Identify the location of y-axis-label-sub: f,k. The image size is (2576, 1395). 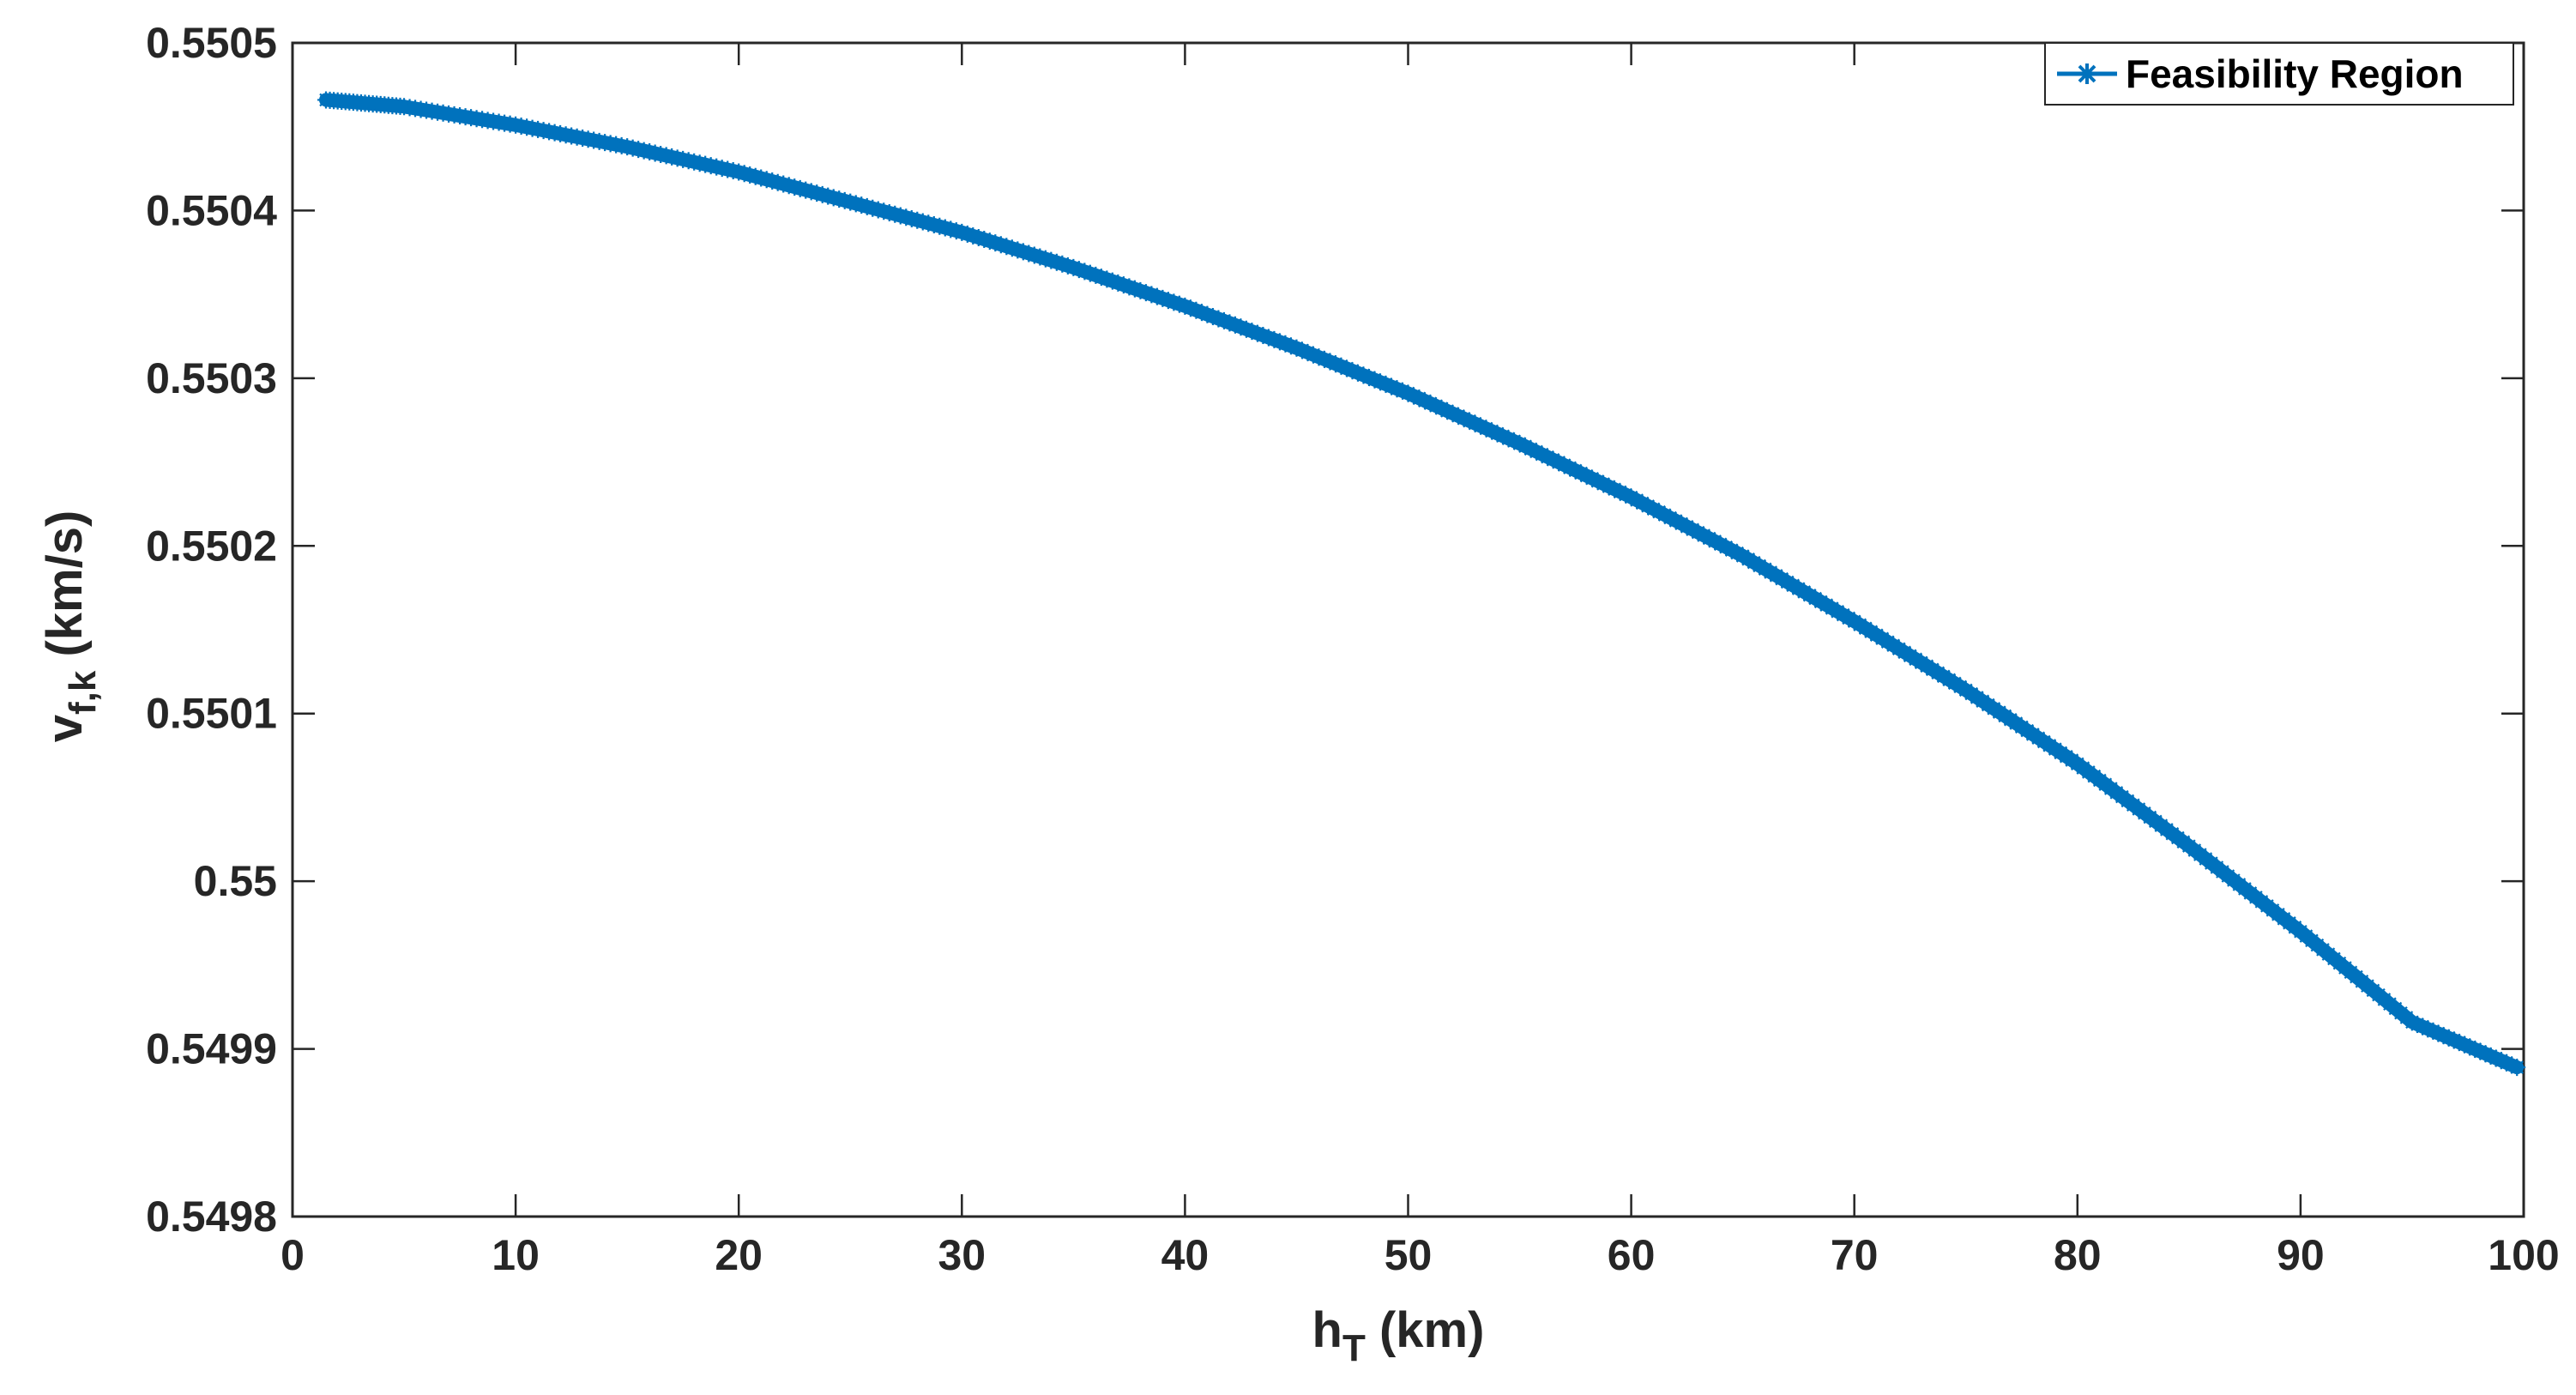
(83, 692).